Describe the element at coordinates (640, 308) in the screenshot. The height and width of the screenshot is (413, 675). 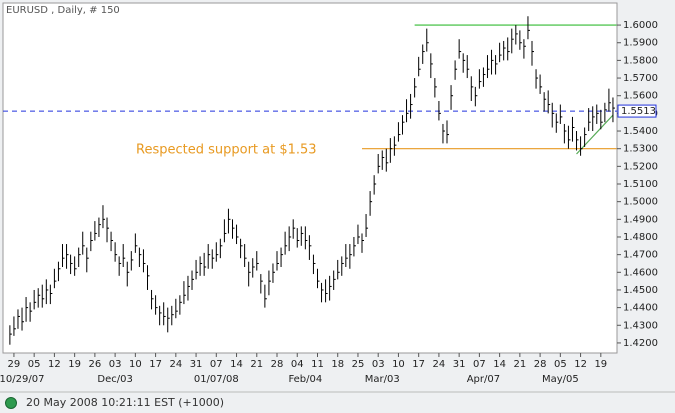
I see `y-tick-label: 1.4400` at that location.